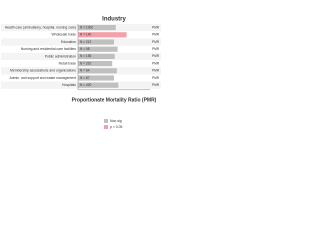  Describe the element at coordinates (69, 85) in the screenshot. I see `category-label: Hospitals` at that location.